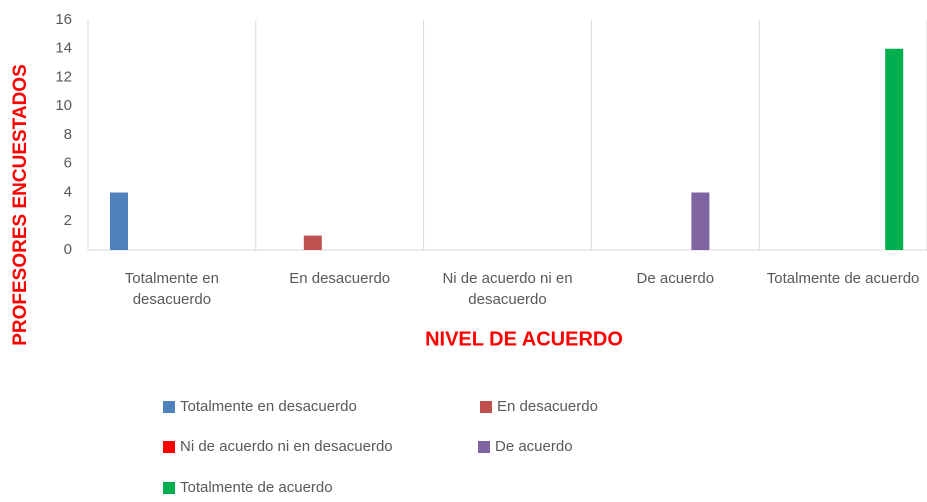 Image resolution: width=927 pixels, height=502 pixels. I want to click on x-tick-label: Ni de acuerdo ni en desacuerdo, so click(507, 289).